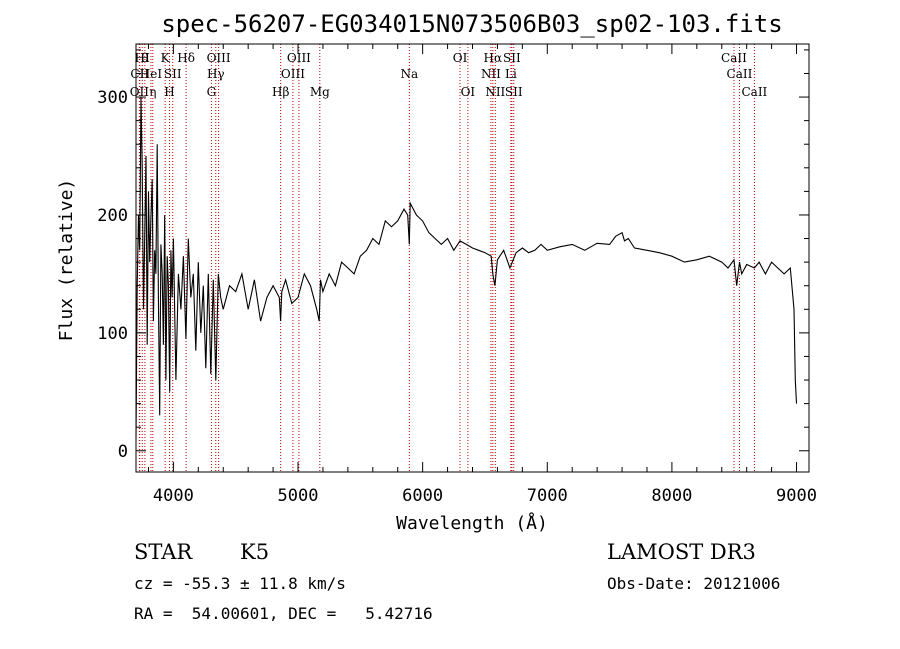 The width and height of the screenshot is (900, 649). I want to click on y-tick-label: 200, so click(112, 216).